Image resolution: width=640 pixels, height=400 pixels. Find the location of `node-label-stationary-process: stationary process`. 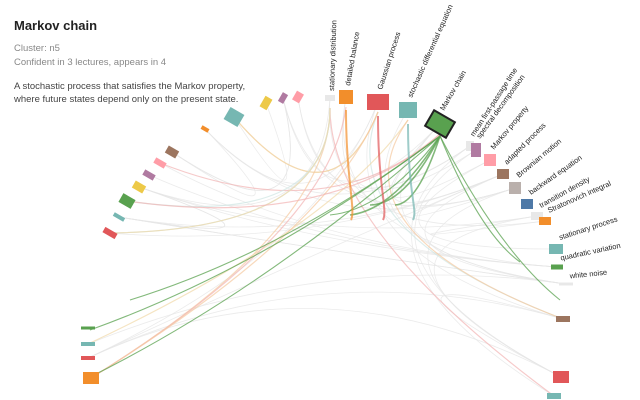

node-label-stationary-process: stationary process is located at coordinates (588, 227).